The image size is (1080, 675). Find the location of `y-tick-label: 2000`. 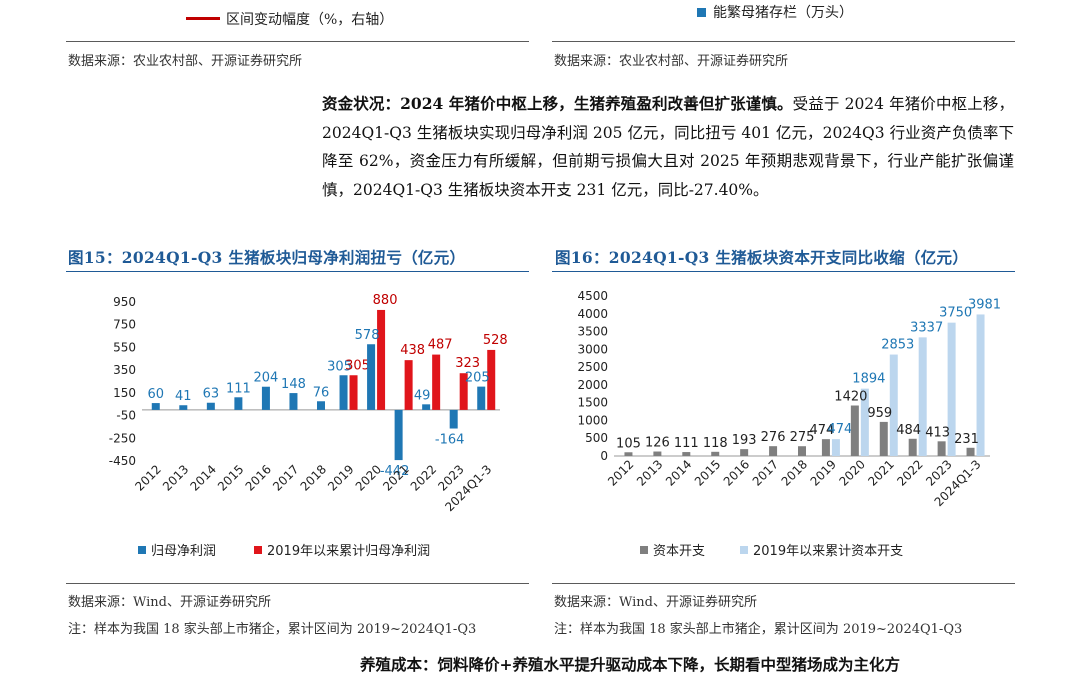

y-tick-label: 2000 is located at coordinates (592, 385).